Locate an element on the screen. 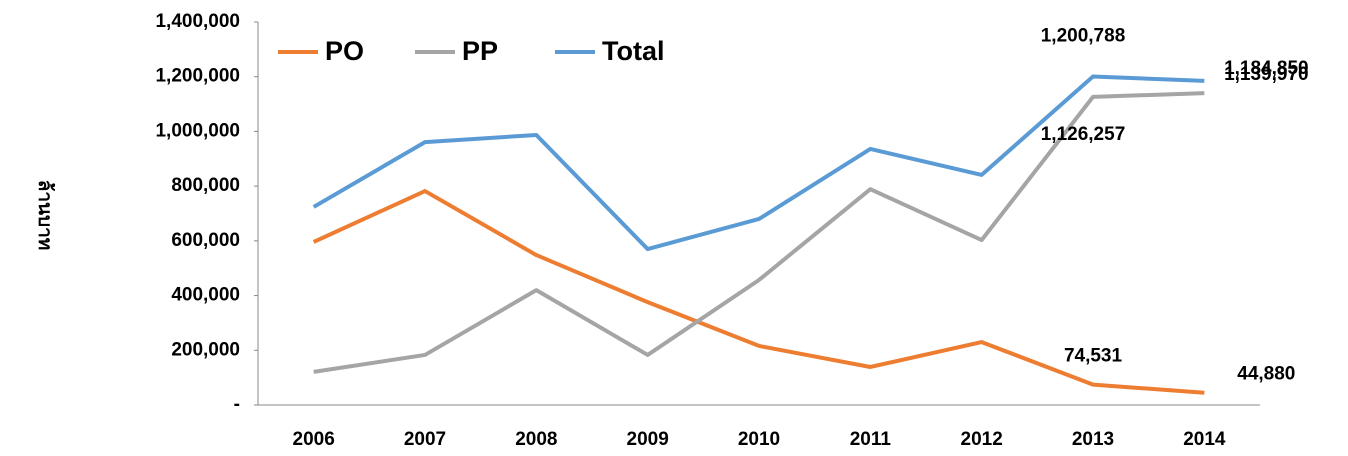 The image size is (1348, 456). y-tick-label: 1,000,000 is located at coordinates (197, 130).